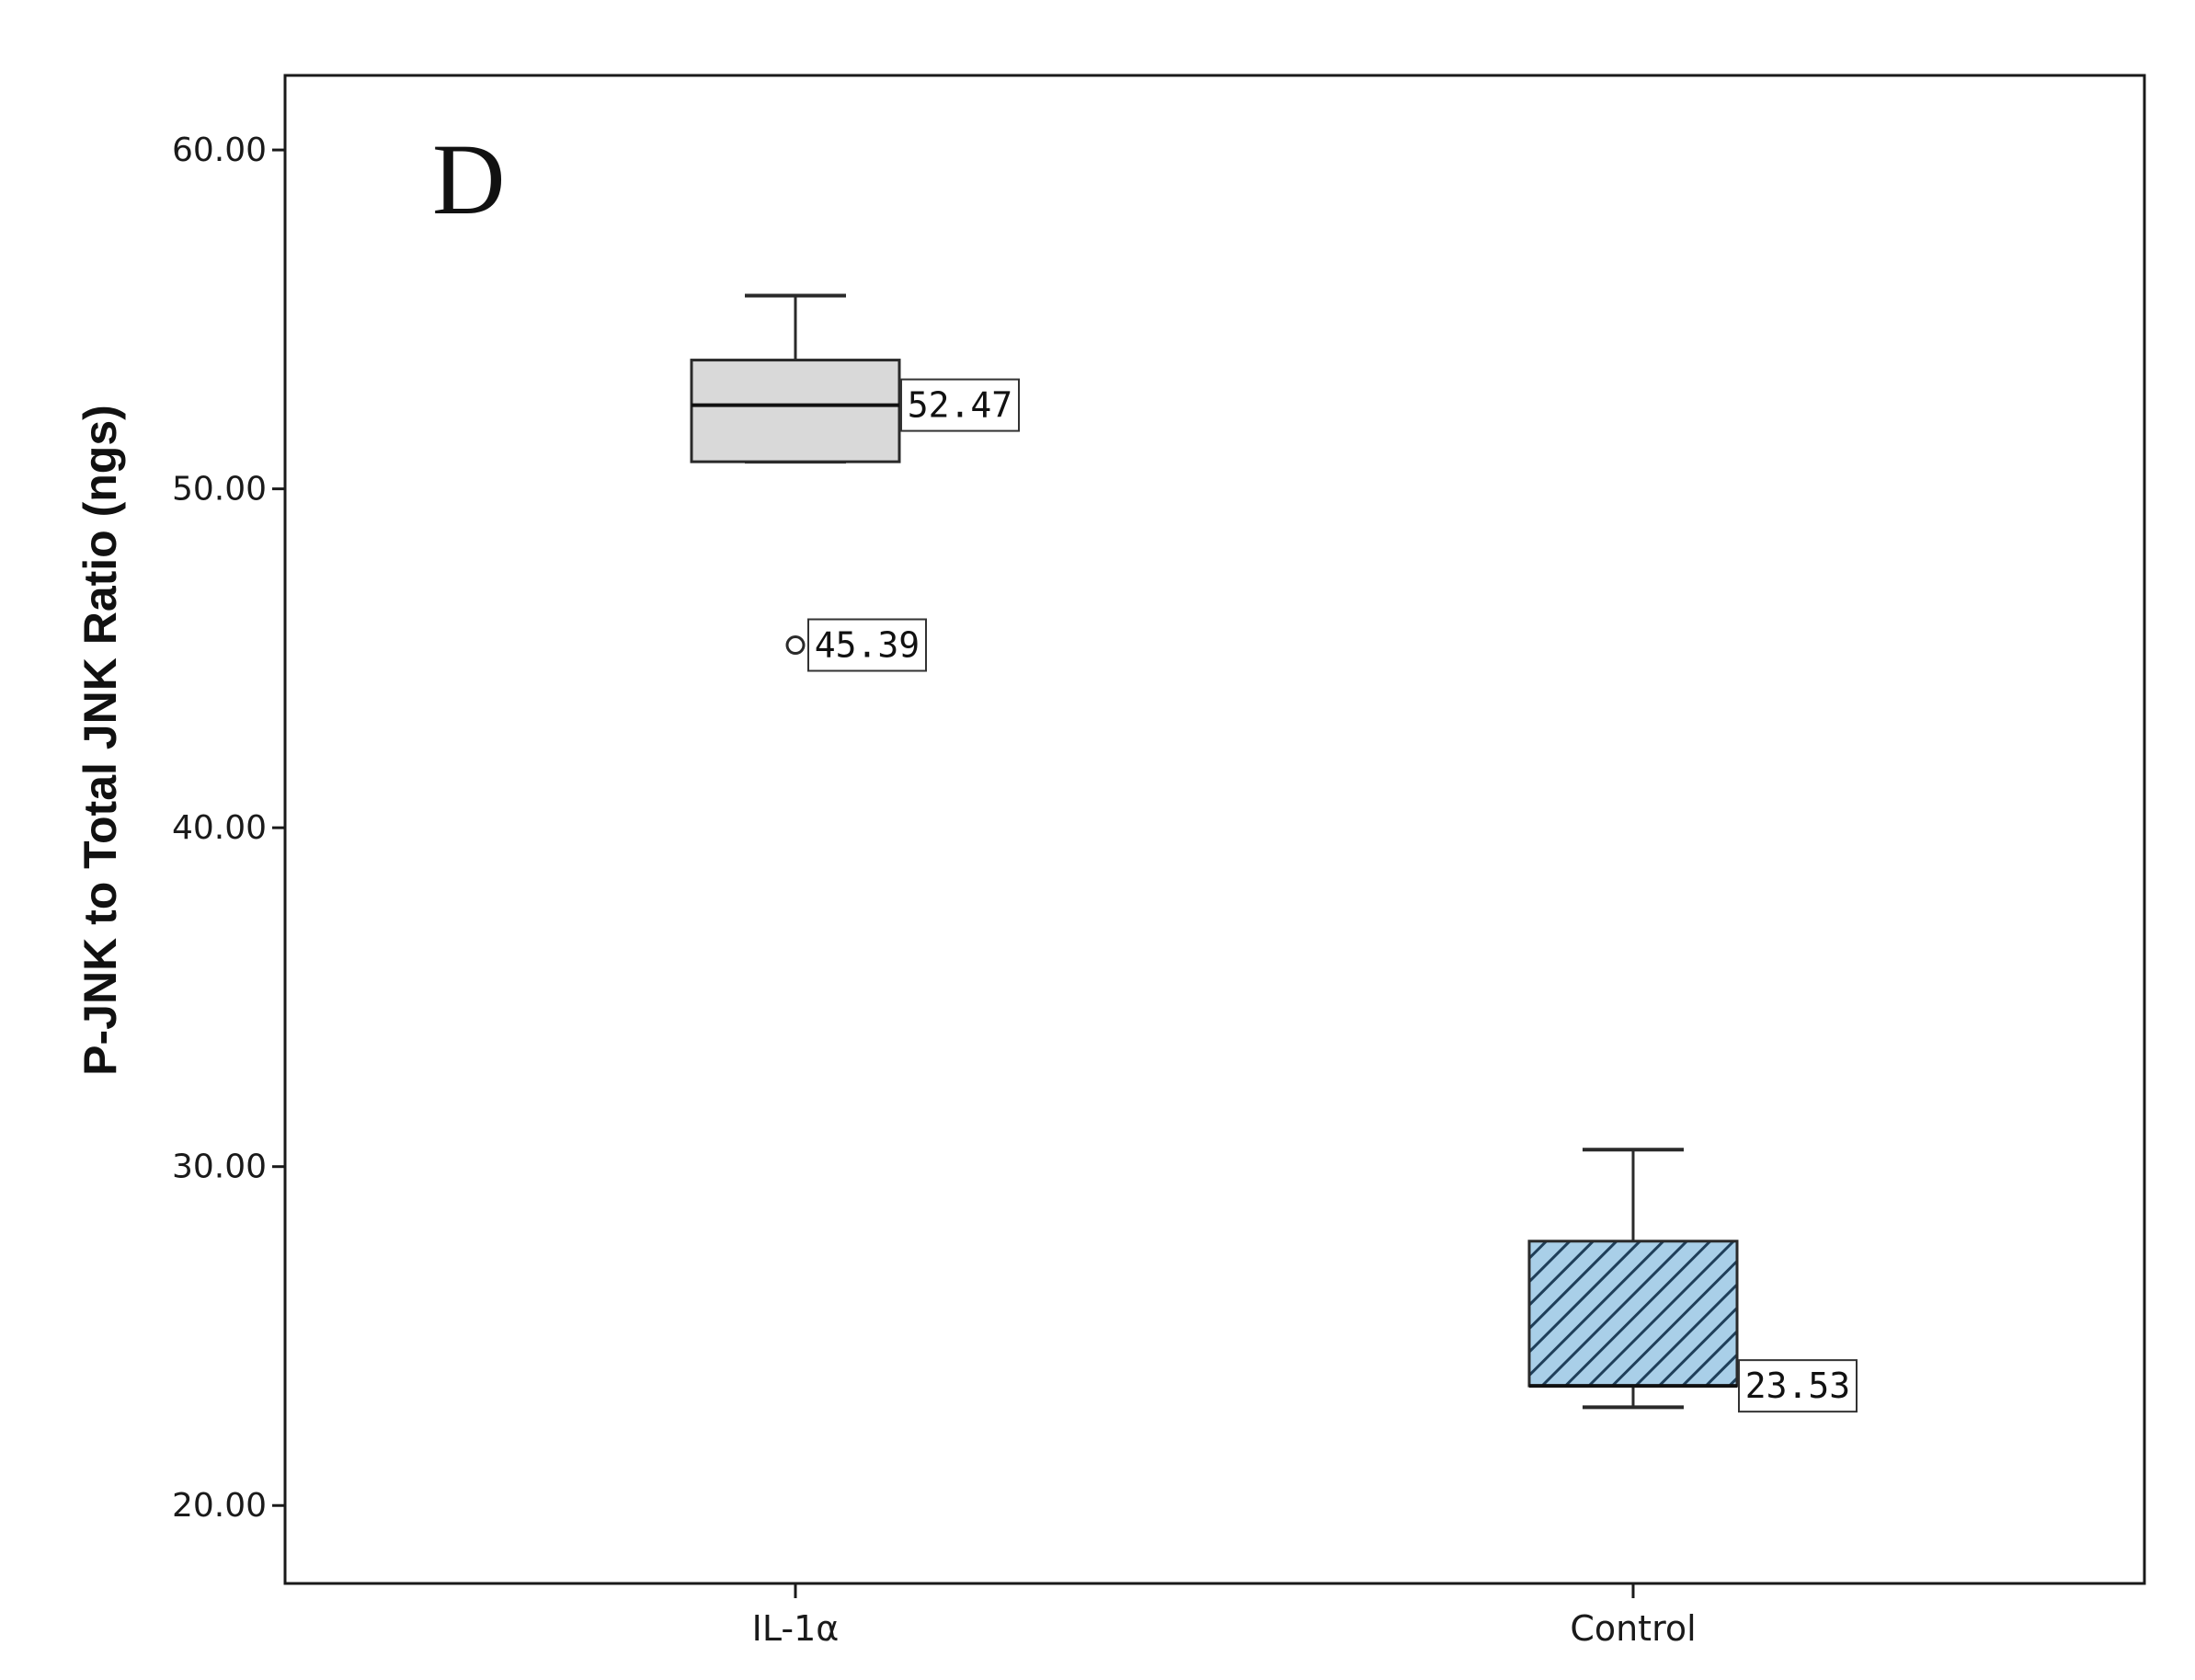 The height and width of the screenshot is (1680, 2195). What do you see at coordinates (100, 740) in the screenshot?
I see `y-axis-title: P-JNK to Total JNK Ratio (ngs)` at bounding box center [100, 740].